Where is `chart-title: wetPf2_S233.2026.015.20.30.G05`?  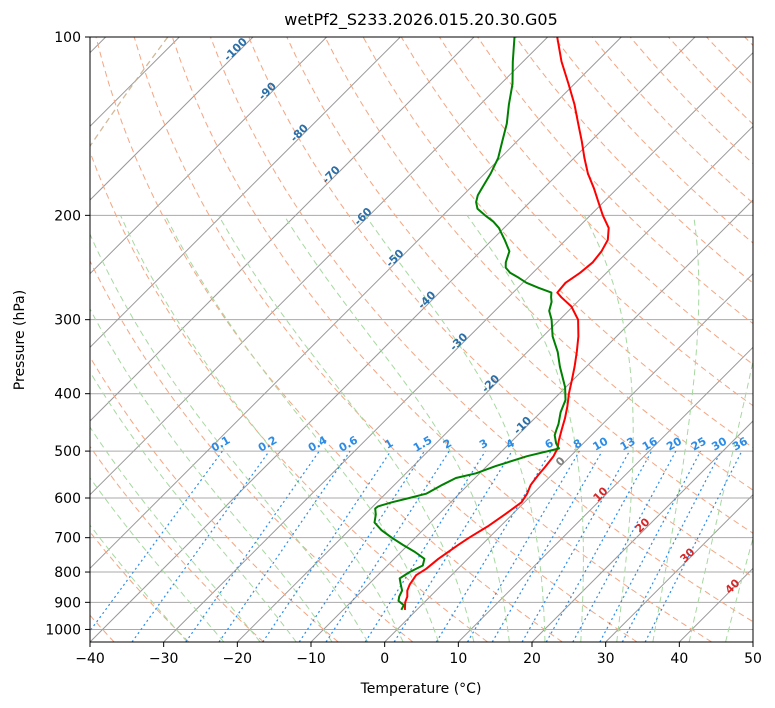 chart-title: wetPf2_S233.2026.015.20.30.G05 is located at coordinates (421, 20).